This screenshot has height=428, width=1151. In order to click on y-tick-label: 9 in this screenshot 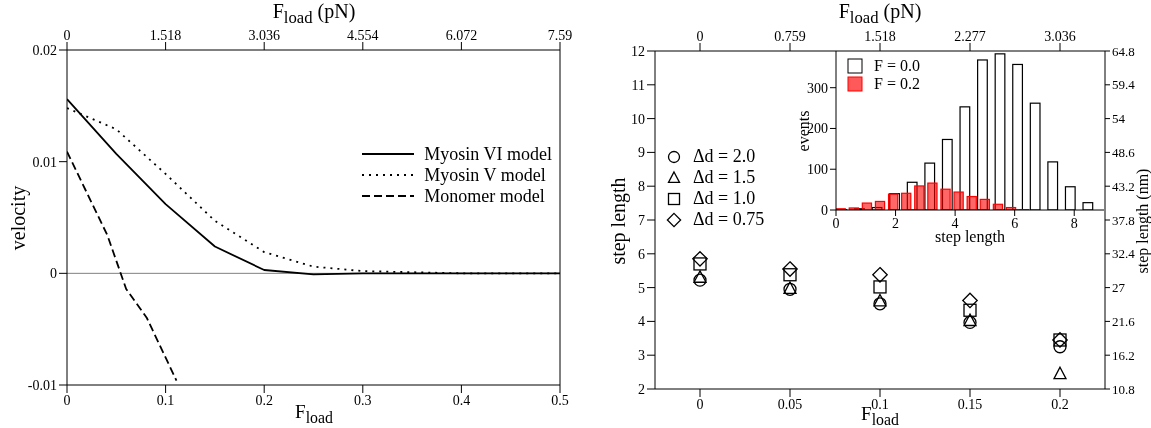, I will do `click(641, 153)`.